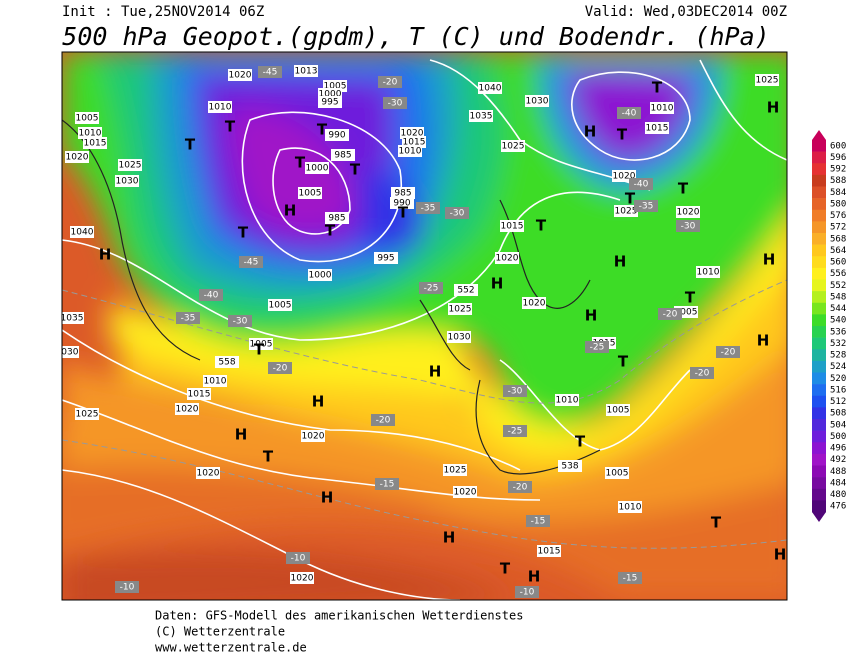  What do you see at coordinates (838, 297) in the screenshot?
I see `colorbar-label: 548` at bounding box center [838, 297].